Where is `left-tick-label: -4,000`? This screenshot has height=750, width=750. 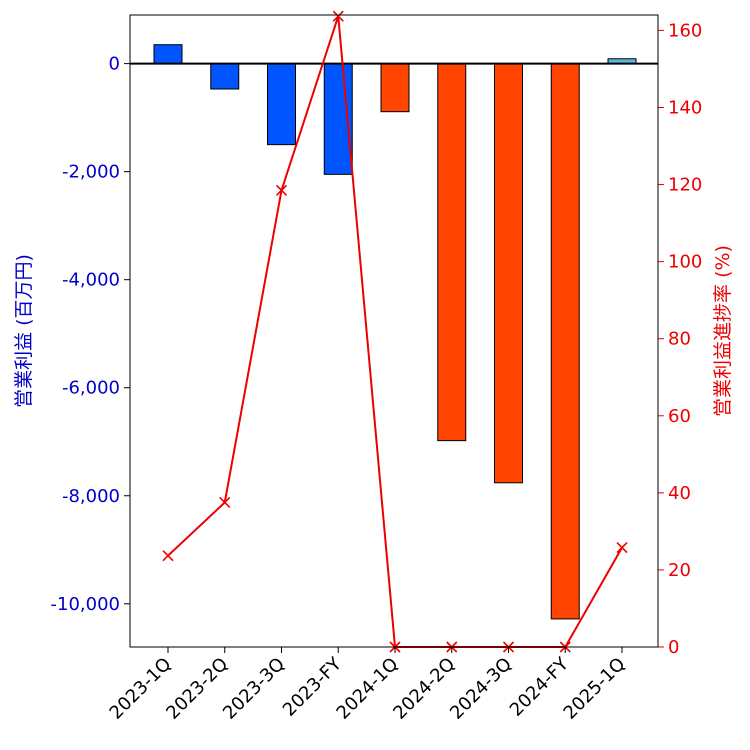
left-tick-label: -4,000 is located at coordinates (91, 280).